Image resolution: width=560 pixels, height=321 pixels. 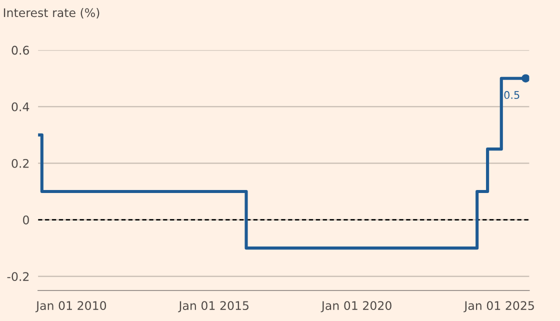 What do you see at coordinates (52, 13) in the screenshot?
I see `y-axis-title: Interest rate (%)` at bounding box center [52, 13].